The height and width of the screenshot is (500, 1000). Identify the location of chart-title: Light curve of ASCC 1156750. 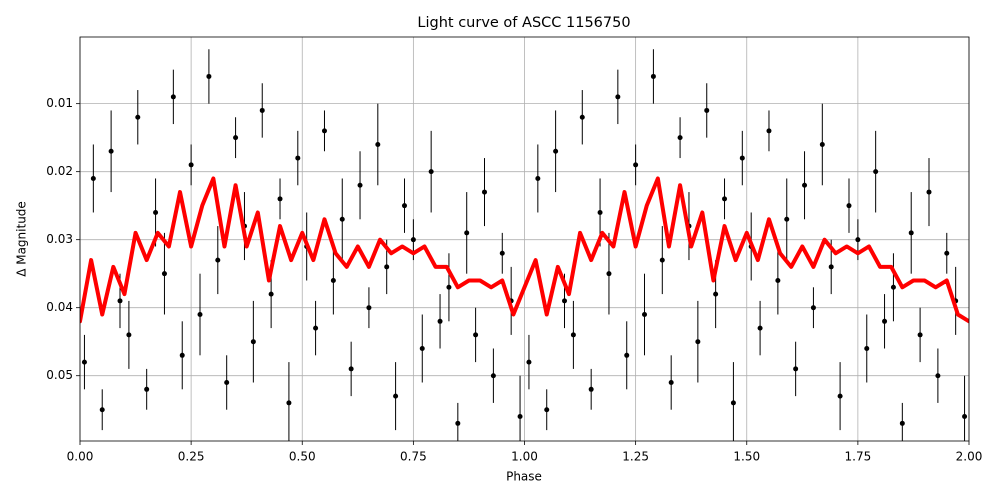
(523, 23).